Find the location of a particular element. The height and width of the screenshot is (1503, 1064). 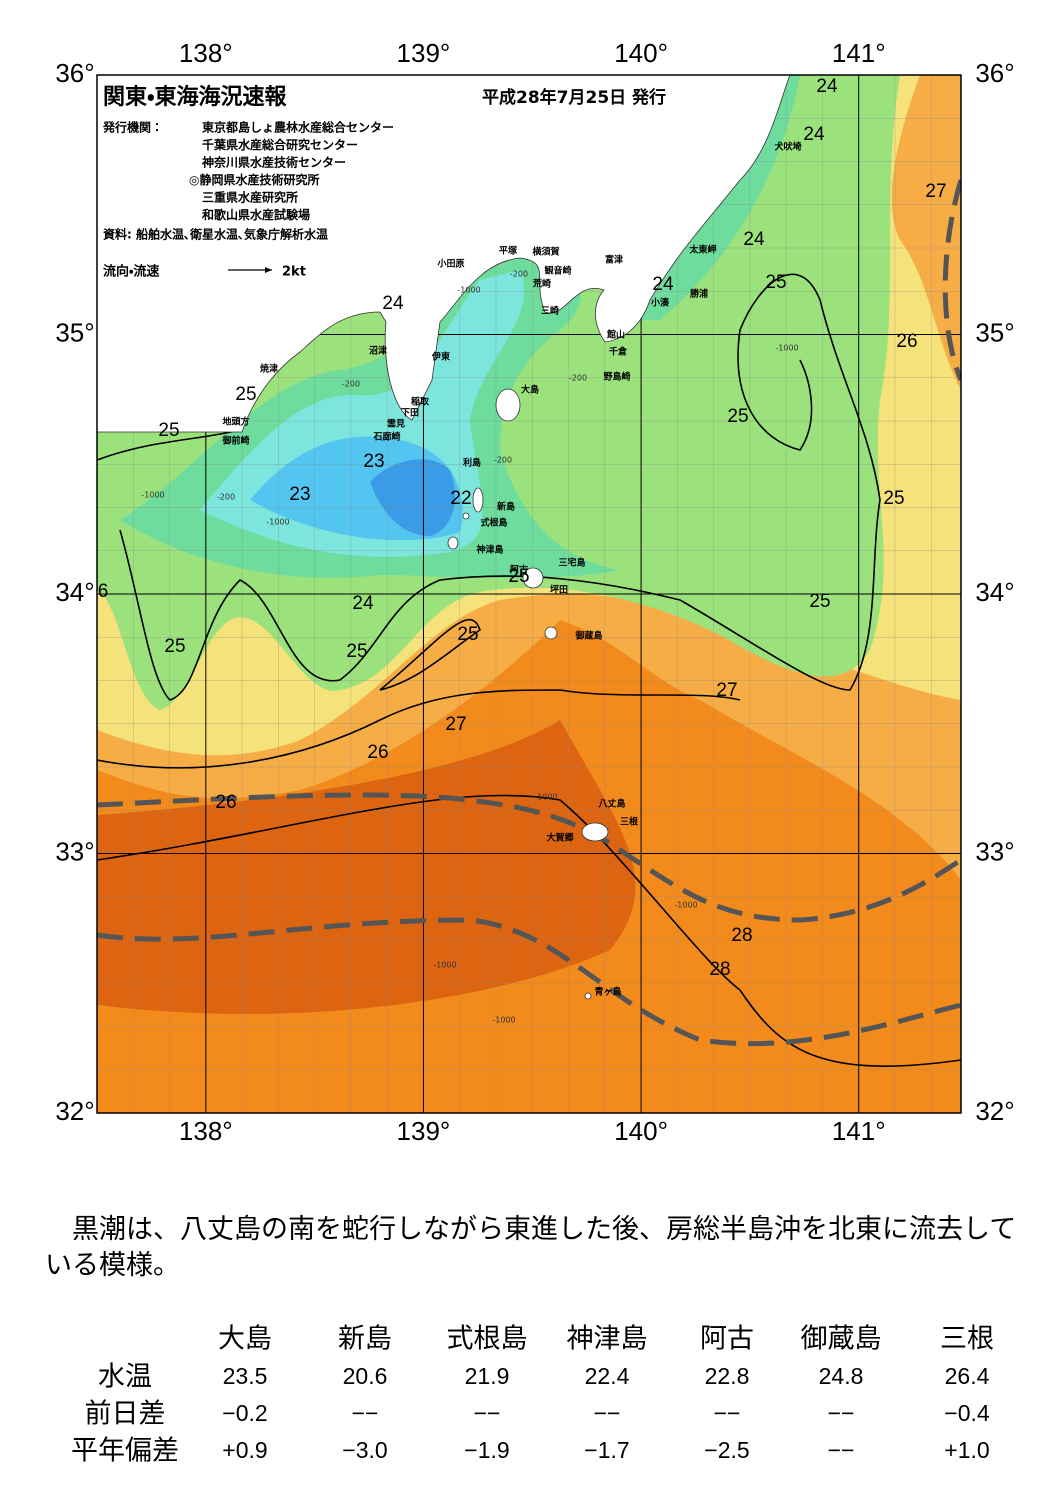

place-name: 小田原 is located at coordinates (450, 264).